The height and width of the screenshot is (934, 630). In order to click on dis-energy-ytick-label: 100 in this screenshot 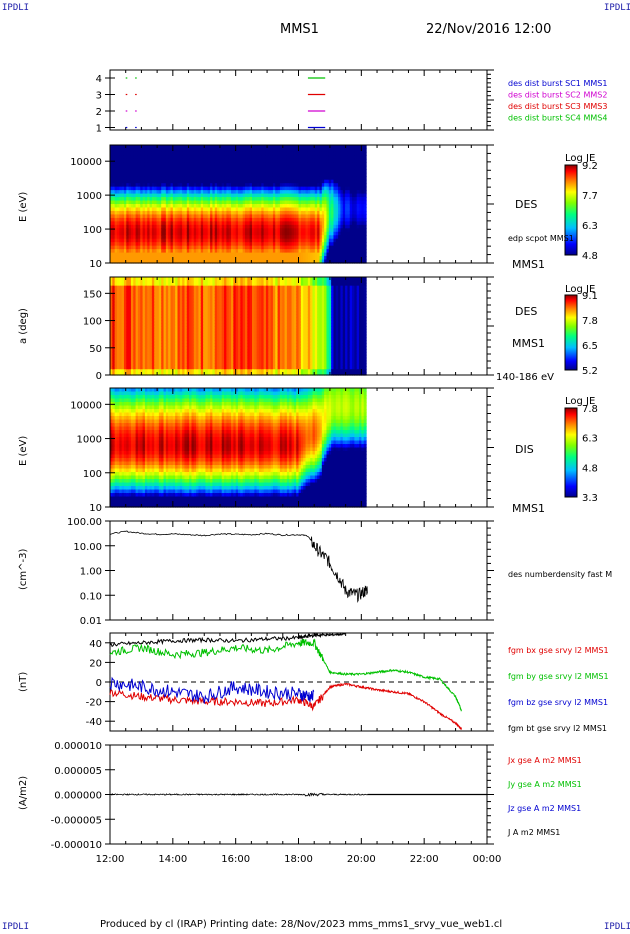, I will do `click(92, 474)`.